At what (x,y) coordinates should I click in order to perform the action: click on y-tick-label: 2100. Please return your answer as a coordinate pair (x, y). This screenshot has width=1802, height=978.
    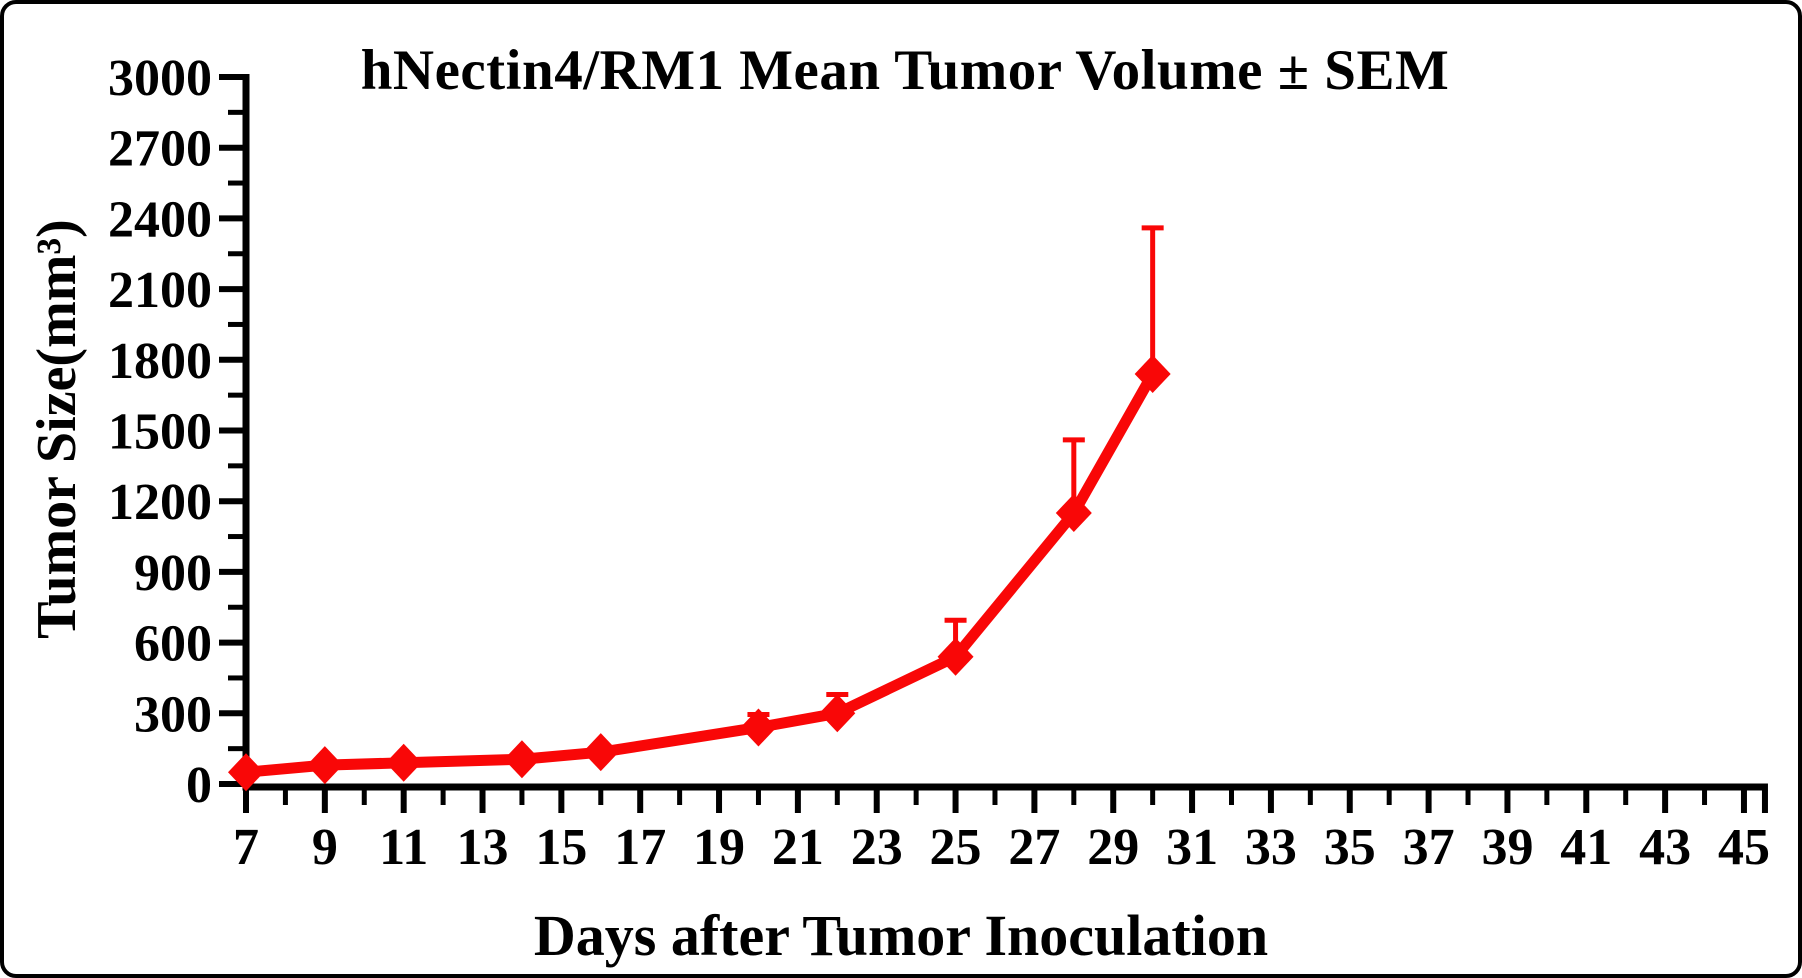
    Looking at the image, I should click on (160, 290).